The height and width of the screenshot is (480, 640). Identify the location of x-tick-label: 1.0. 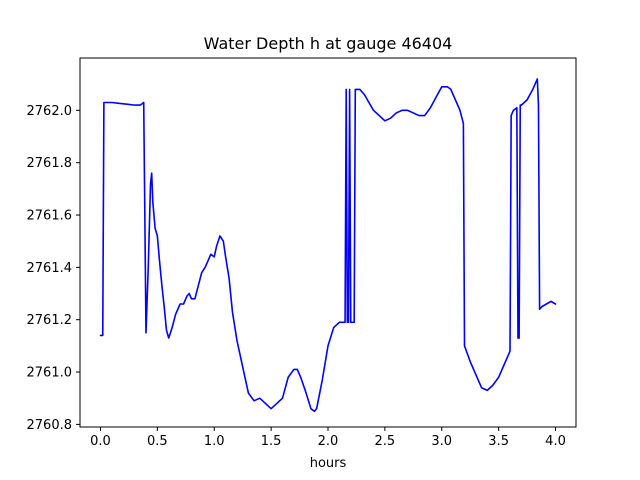
(214, 441).